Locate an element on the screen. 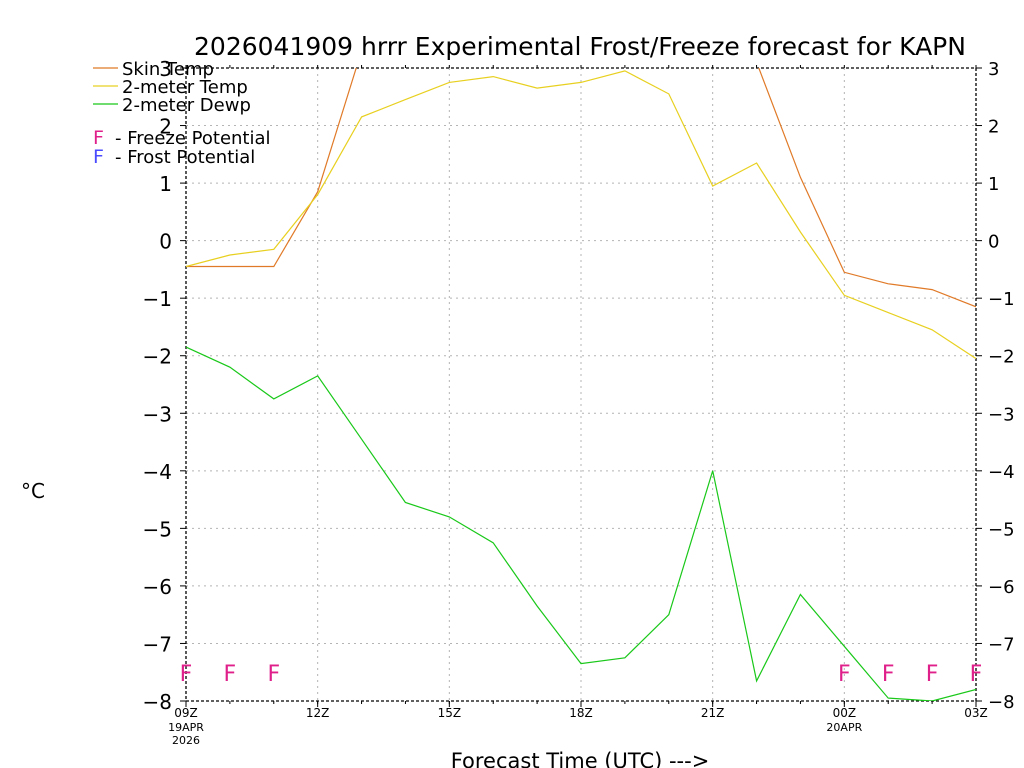  y-axis-label: °C is located at coordinates (33, 491).